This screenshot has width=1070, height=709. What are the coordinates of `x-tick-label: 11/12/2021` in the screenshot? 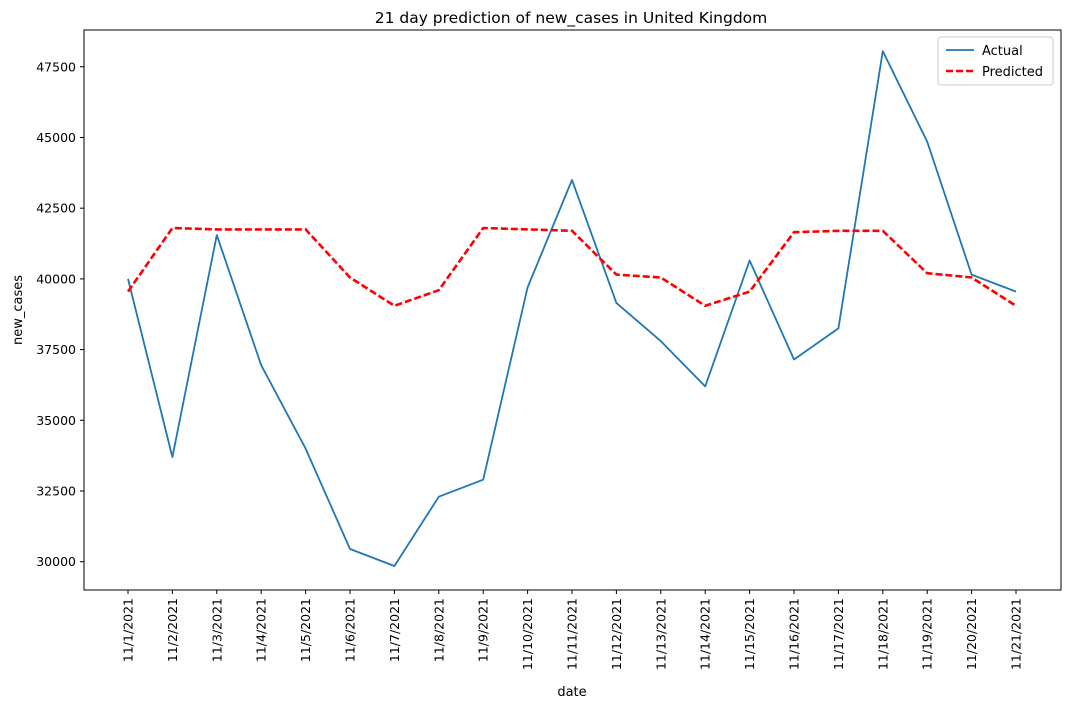 It's located at (616, 634).